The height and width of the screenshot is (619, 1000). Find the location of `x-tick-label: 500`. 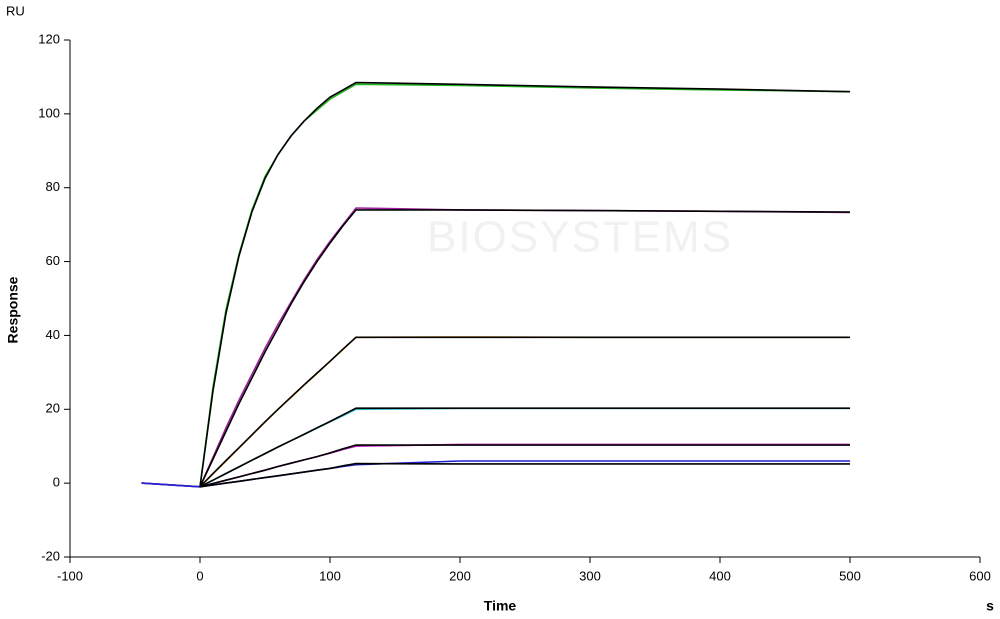

x-tick-label: 500 is located at coordinates (850, 575).